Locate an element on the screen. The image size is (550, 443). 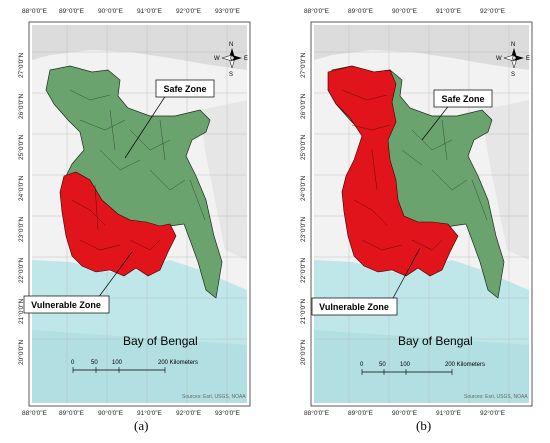
panel-caption: (a) is located at coordinates (141, 425).